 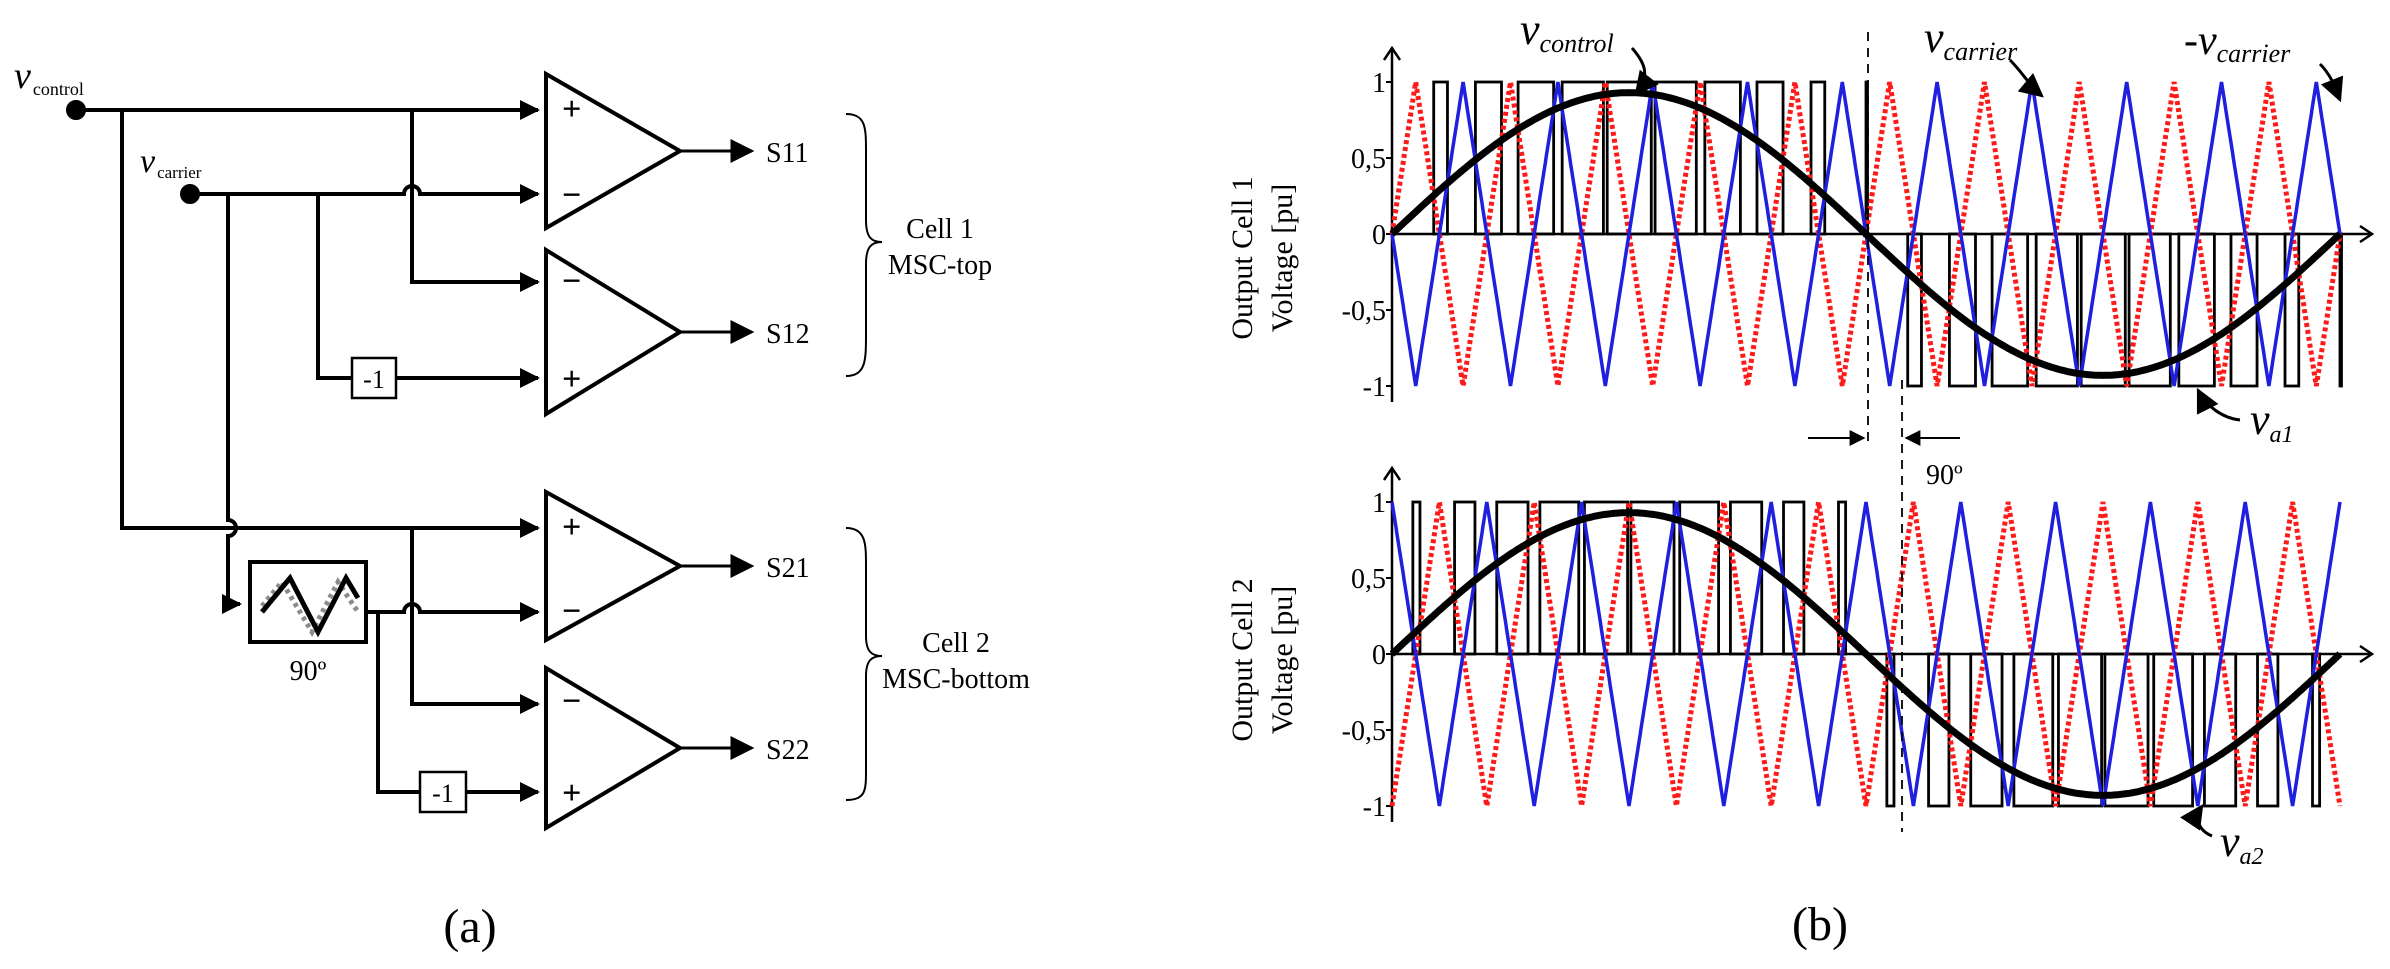 What do you see at coordinates (571, 527) in the screenshot?
I see `s21-plus-sign: +` at bounding box center [571, 527].